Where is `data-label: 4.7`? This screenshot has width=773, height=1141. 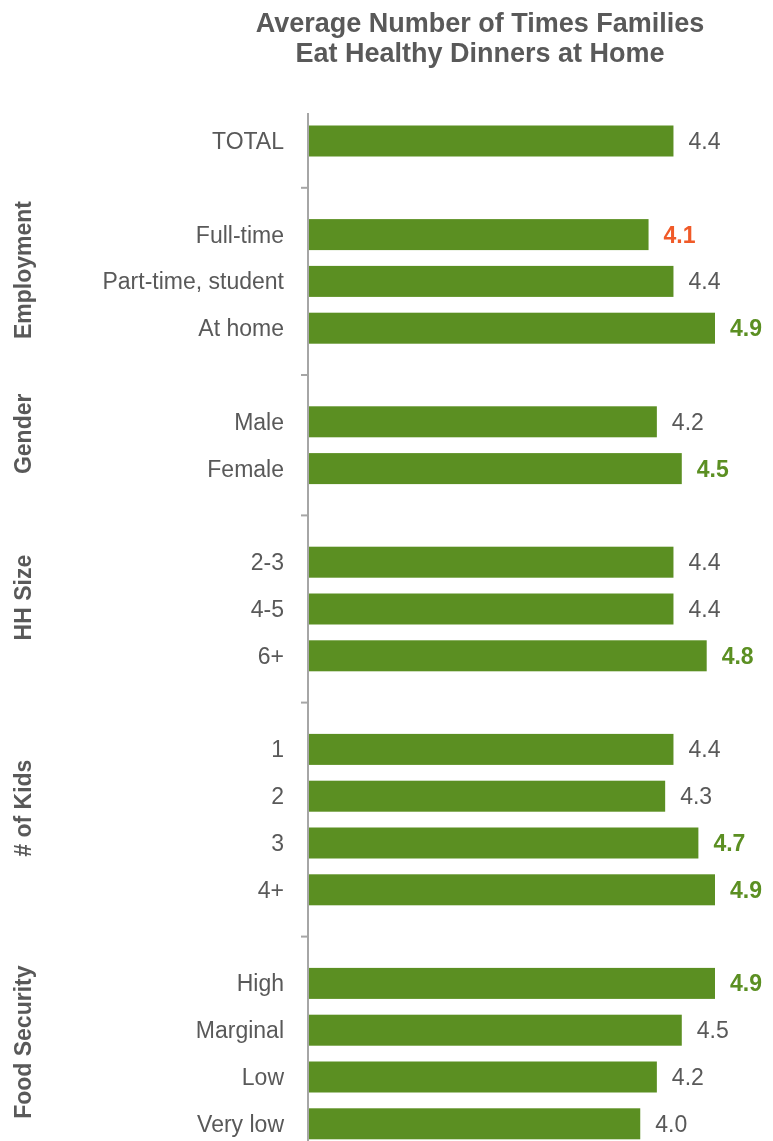 data-label: 4.7 is located at coordinates (729, 843).